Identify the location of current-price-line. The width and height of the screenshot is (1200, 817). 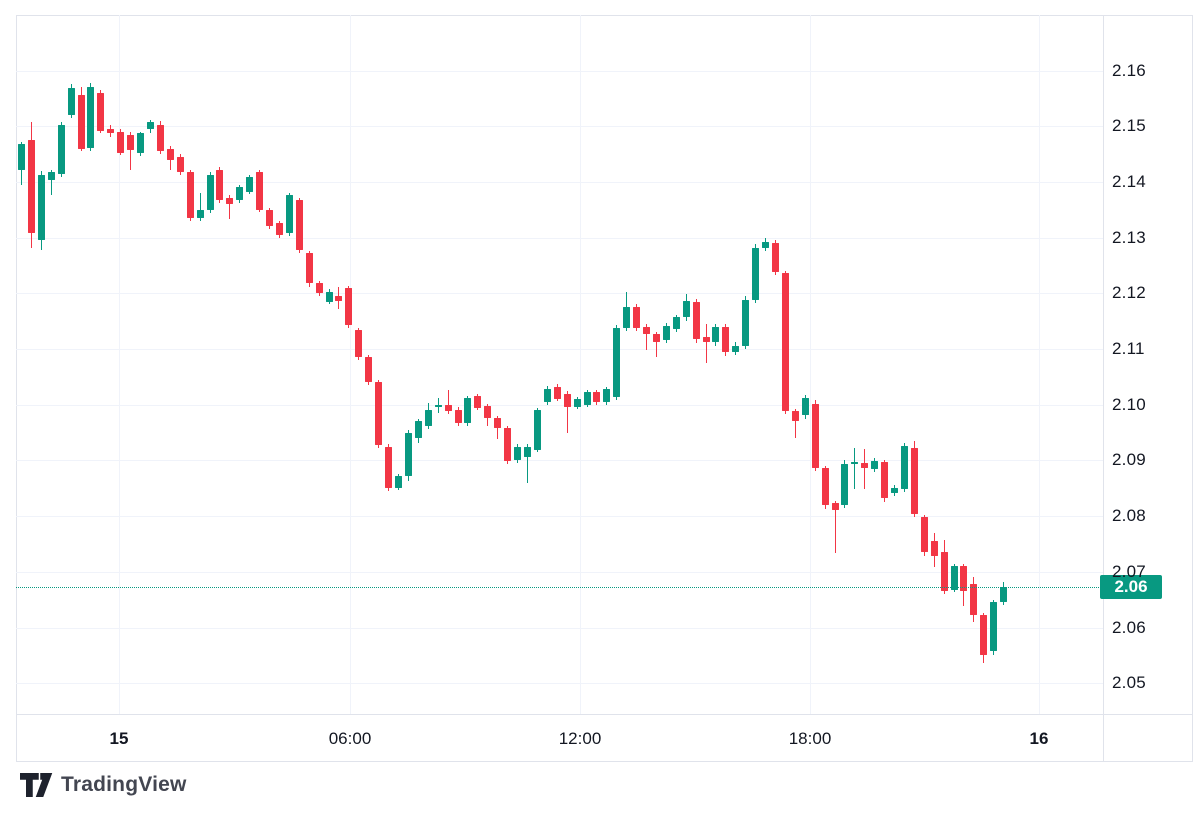
(558, 588).